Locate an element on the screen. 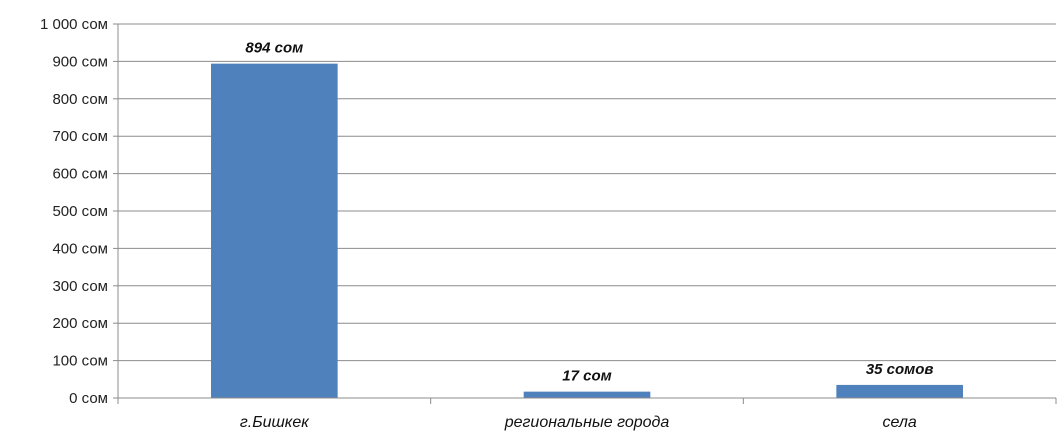  y-tick-label: 800 сом is located at coordinates (80, 99).